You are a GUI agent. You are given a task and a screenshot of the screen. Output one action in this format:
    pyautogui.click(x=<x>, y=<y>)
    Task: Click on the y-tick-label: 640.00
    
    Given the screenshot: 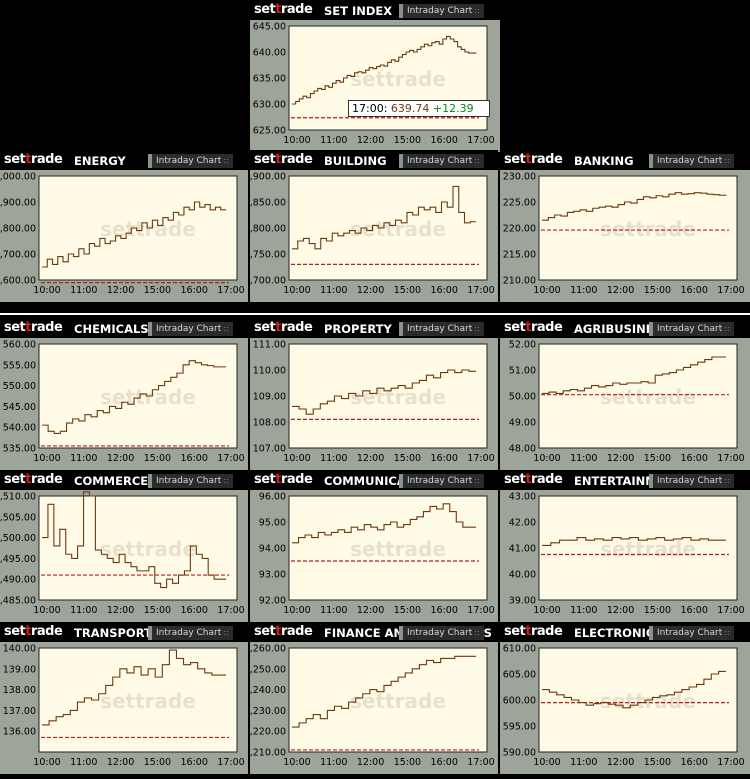 What is the action you would take?
    pyautogui.click(x=269, y=53)
    